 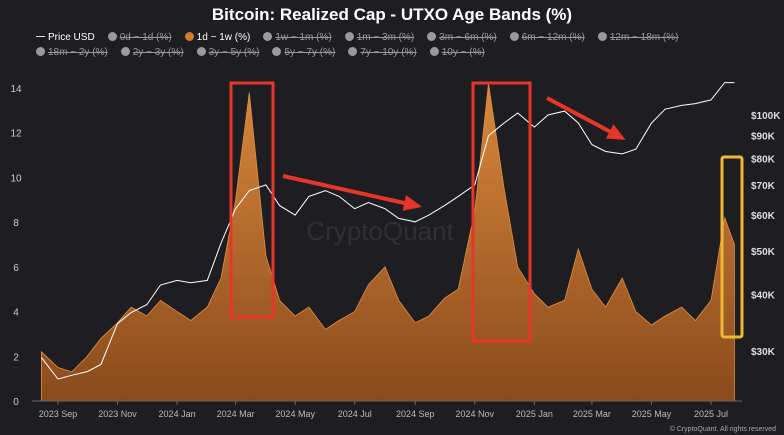 I want to click on y-left-tick-label: 14, so click(x=16, y=89).